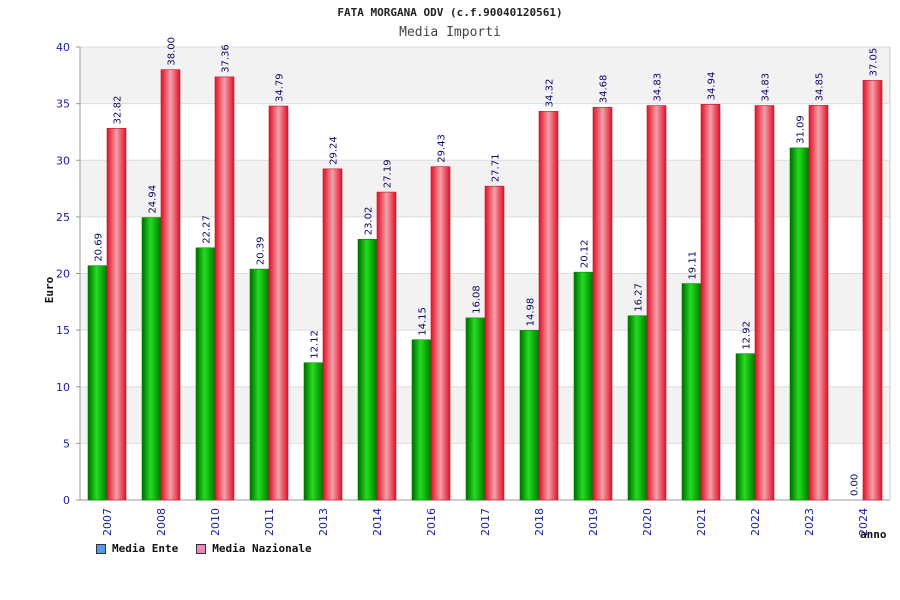 This screenshot has width=900, height=600. What do you see at coordinates (585, 254) in the screenshot?
I see `data-label: 20.12` at bounding box center [585, 254].